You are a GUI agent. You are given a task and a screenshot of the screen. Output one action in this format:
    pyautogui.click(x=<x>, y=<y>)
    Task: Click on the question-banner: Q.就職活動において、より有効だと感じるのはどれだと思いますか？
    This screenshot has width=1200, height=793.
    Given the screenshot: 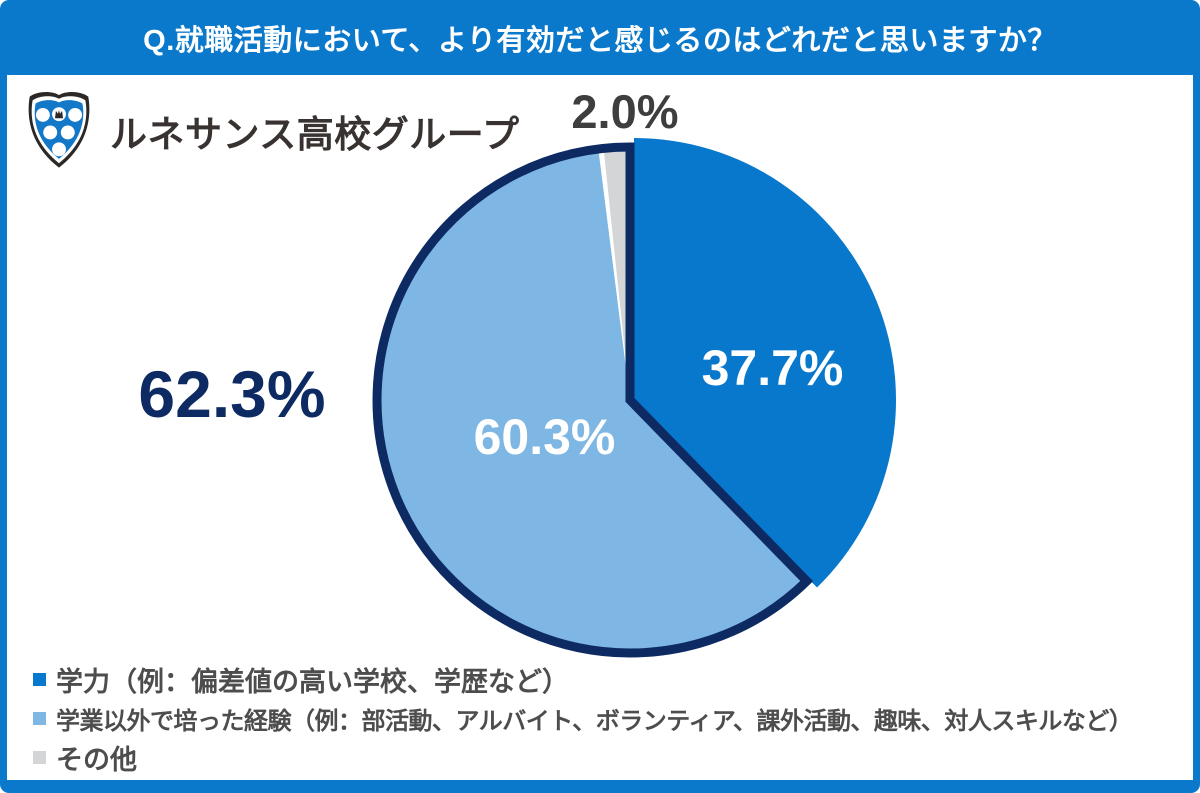 What is the action you would take?
    pyautogui.click(x=600, y=37)
    